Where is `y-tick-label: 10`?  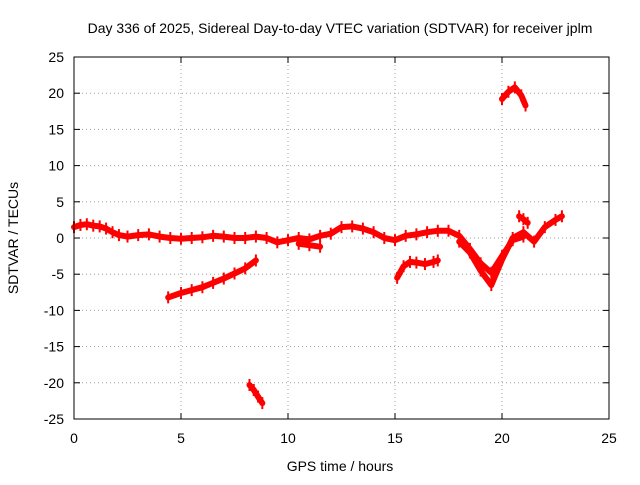 y-tick-label: 10 is located at coordinates (56, 166).